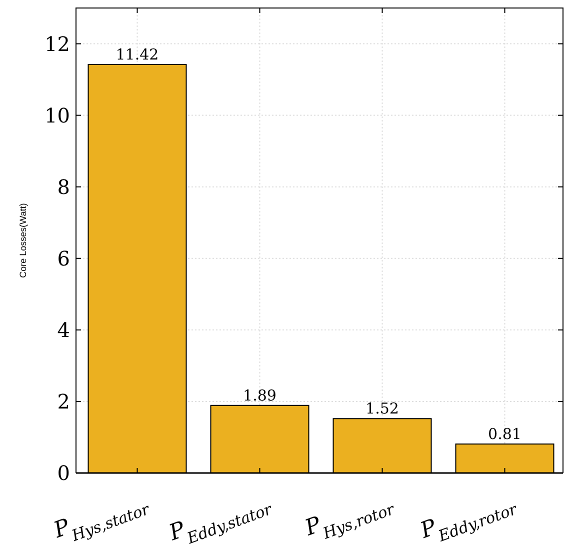  I want to click on y-tick-label: 6, so click(63, 258).